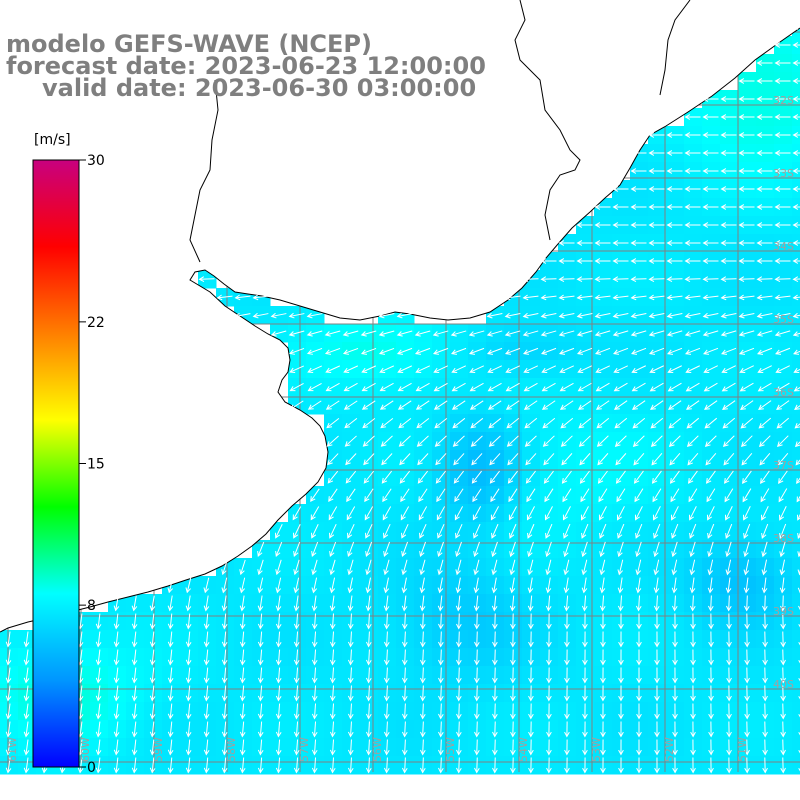 This screenshot has height=800, width=800. Describe the element at coordinates (783, 684) in the screenshot. I see `latitude-label: 40S` at that location.